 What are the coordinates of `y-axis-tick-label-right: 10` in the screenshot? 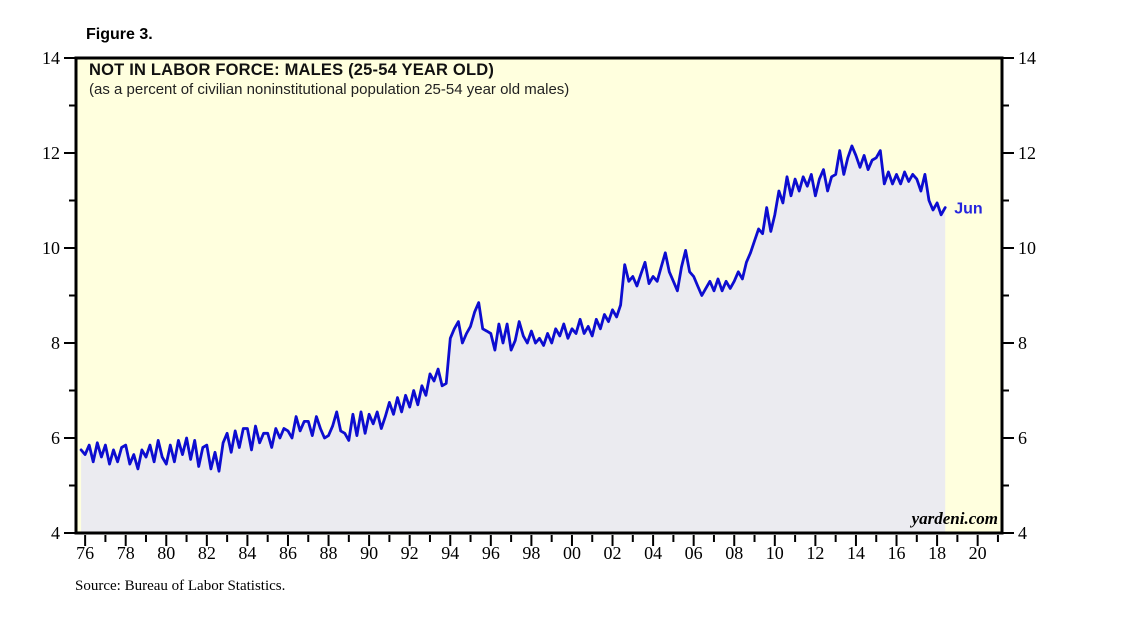 It's located at (1027, 248).